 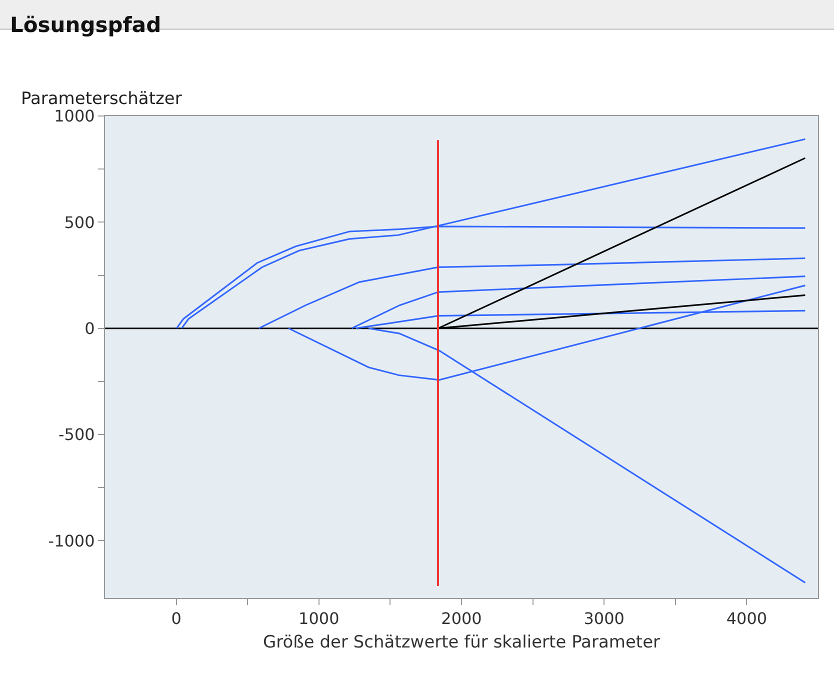 I want to click on x-tick-label: 2000, so click(x=461, y=618).